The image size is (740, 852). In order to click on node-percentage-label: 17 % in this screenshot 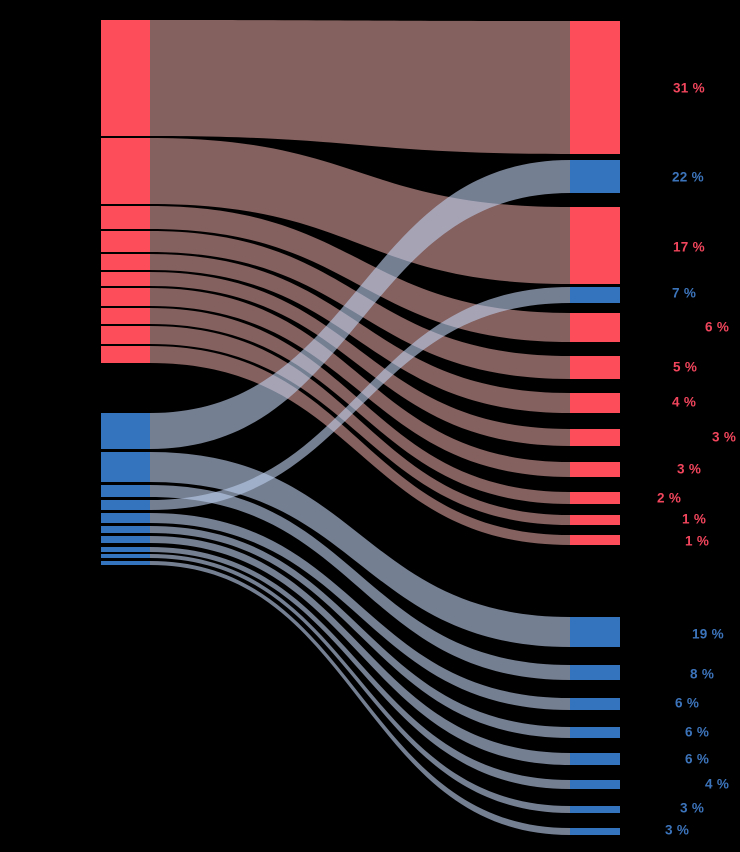, I will do `click(689, 247)`.